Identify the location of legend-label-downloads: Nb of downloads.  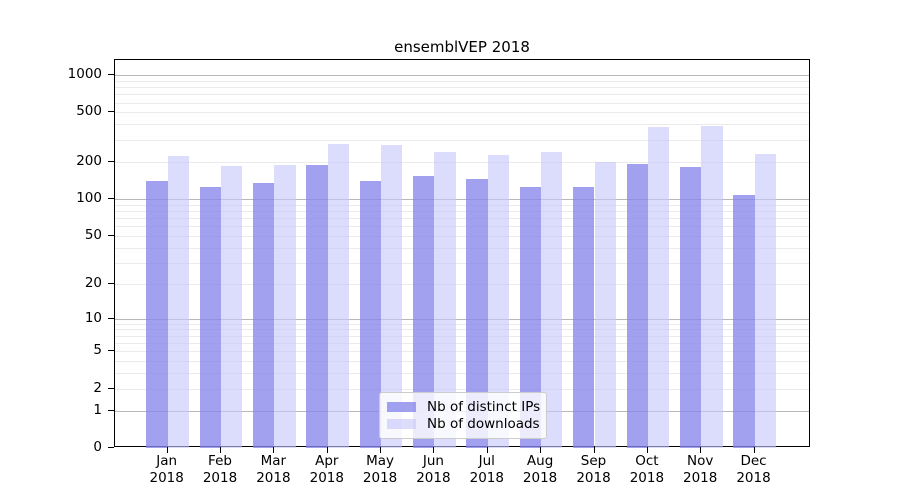
(483, 424).